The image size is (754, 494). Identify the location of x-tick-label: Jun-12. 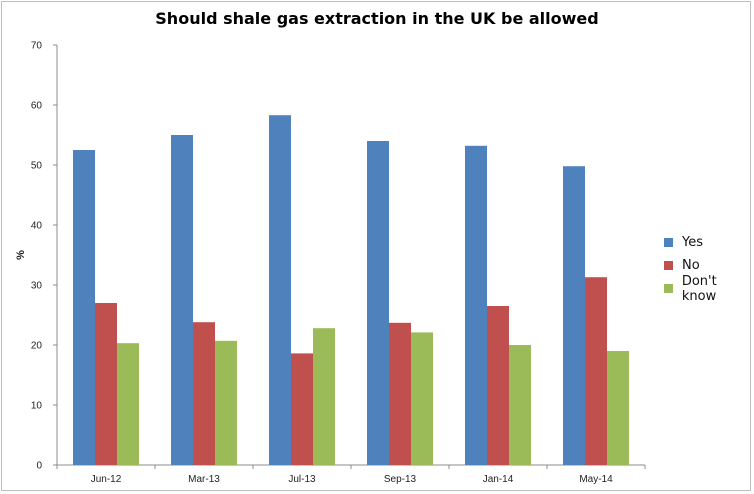
(106, 479).